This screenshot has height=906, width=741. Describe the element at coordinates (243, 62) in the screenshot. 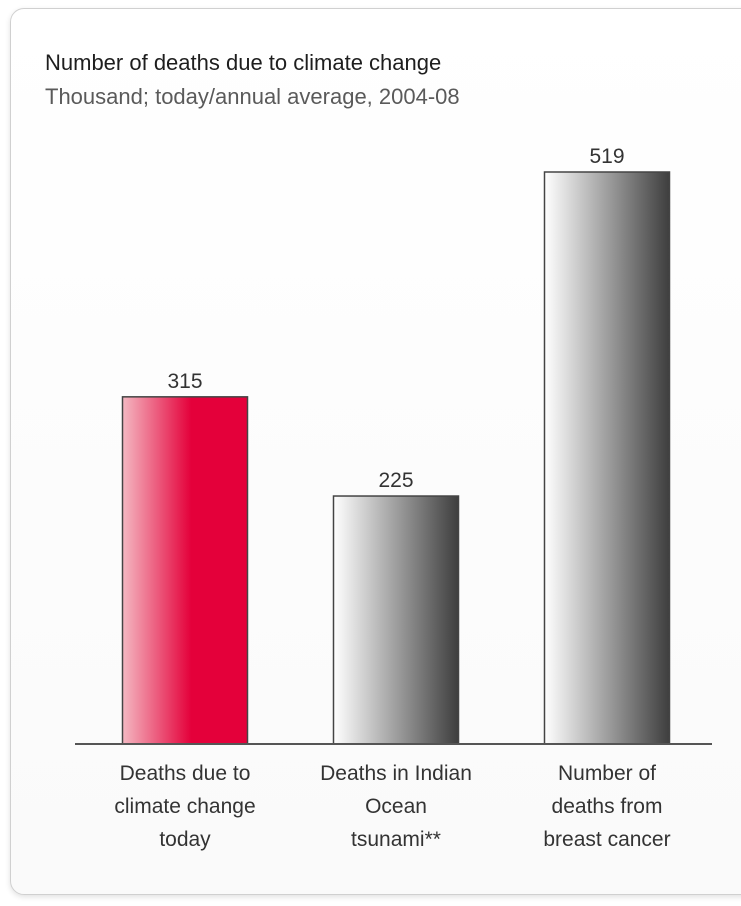

I see `chart-title: Number of deaths due to climate change` at that location.